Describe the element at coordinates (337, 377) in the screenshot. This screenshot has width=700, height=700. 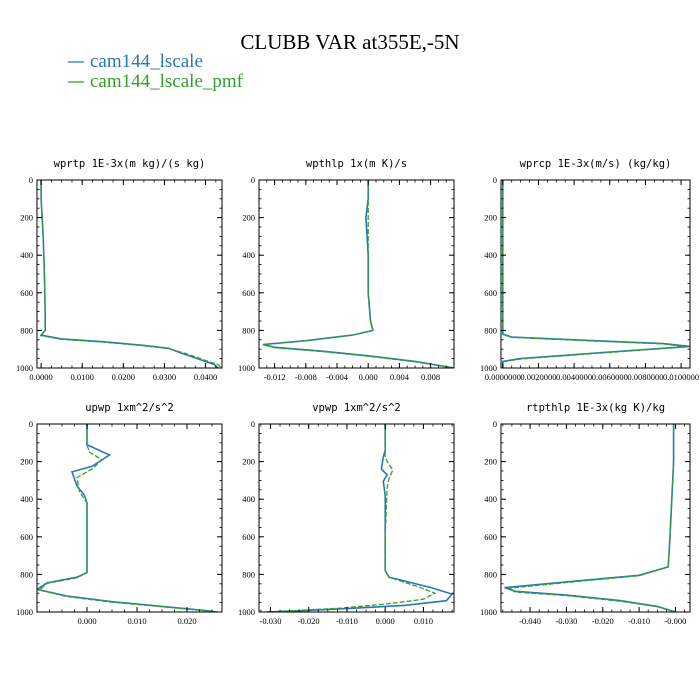
I see `x-tick-label: -0.004` at that location.